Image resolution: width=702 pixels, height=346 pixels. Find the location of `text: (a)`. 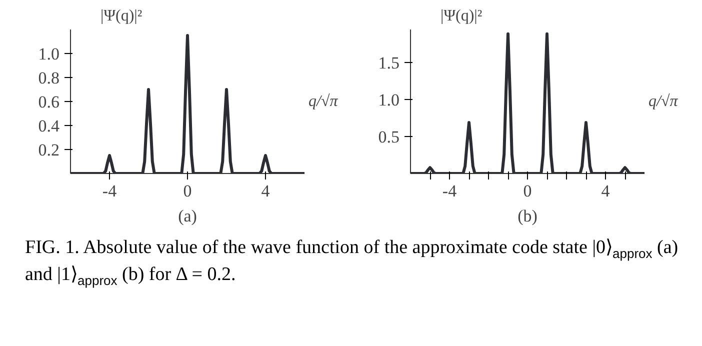

text: (a) is located at coordinates (187, 216).